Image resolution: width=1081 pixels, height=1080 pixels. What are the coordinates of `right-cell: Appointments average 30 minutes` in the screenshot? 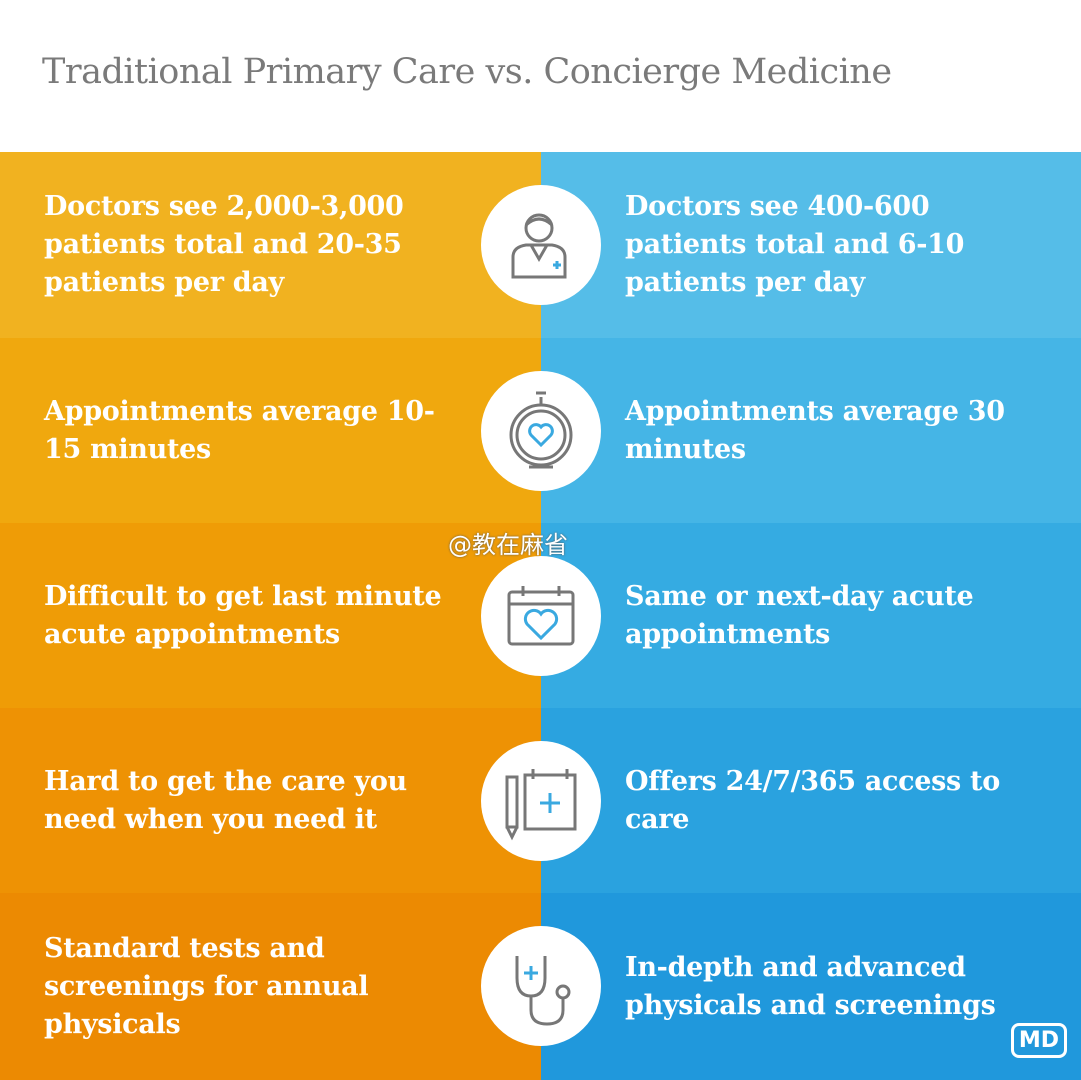 It's located at (811, 431).